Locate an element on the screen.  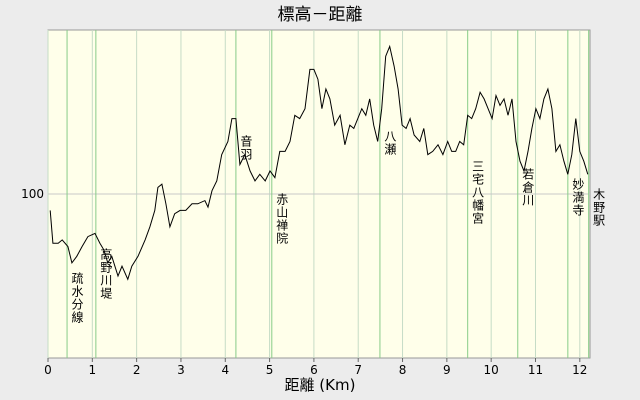
x-axis-label: 距離 (Km) is located at coordinates (320, 385).